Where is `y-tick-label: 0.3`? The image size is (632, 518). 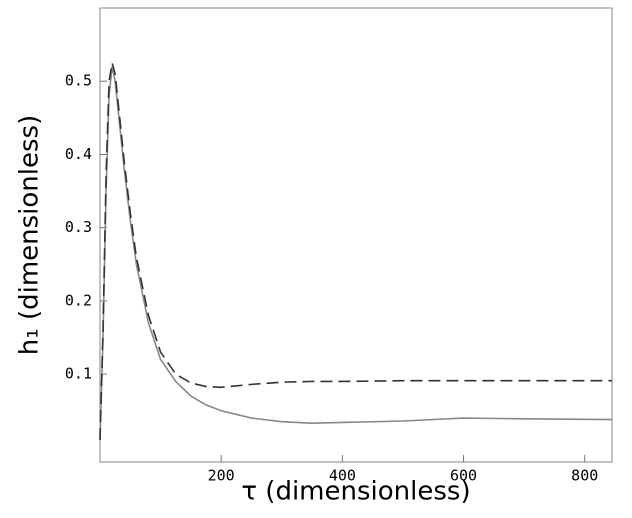 y-tick-label: 0.3 is located at coordinates (78, 227).